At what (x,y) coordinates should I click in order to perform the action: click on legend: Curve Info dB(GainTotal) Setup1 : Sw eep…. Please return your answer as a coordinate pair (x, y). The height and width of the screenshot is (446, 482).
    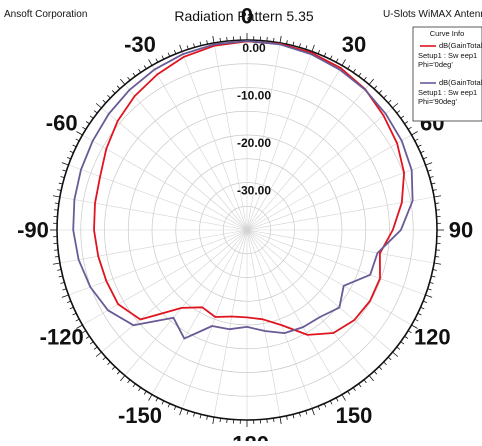
    Looking at the image, I should click on (447, 74).